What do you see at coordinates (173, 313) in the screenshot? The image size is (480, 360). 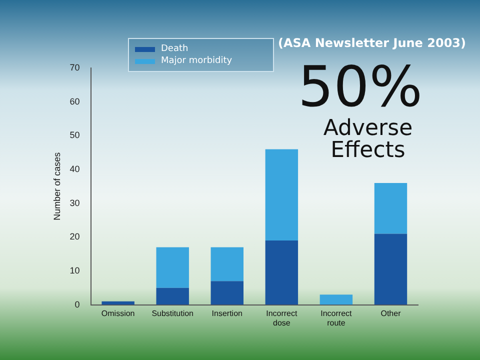 I see `x-tick-label: Substitution` at bounding box center [173, 313].